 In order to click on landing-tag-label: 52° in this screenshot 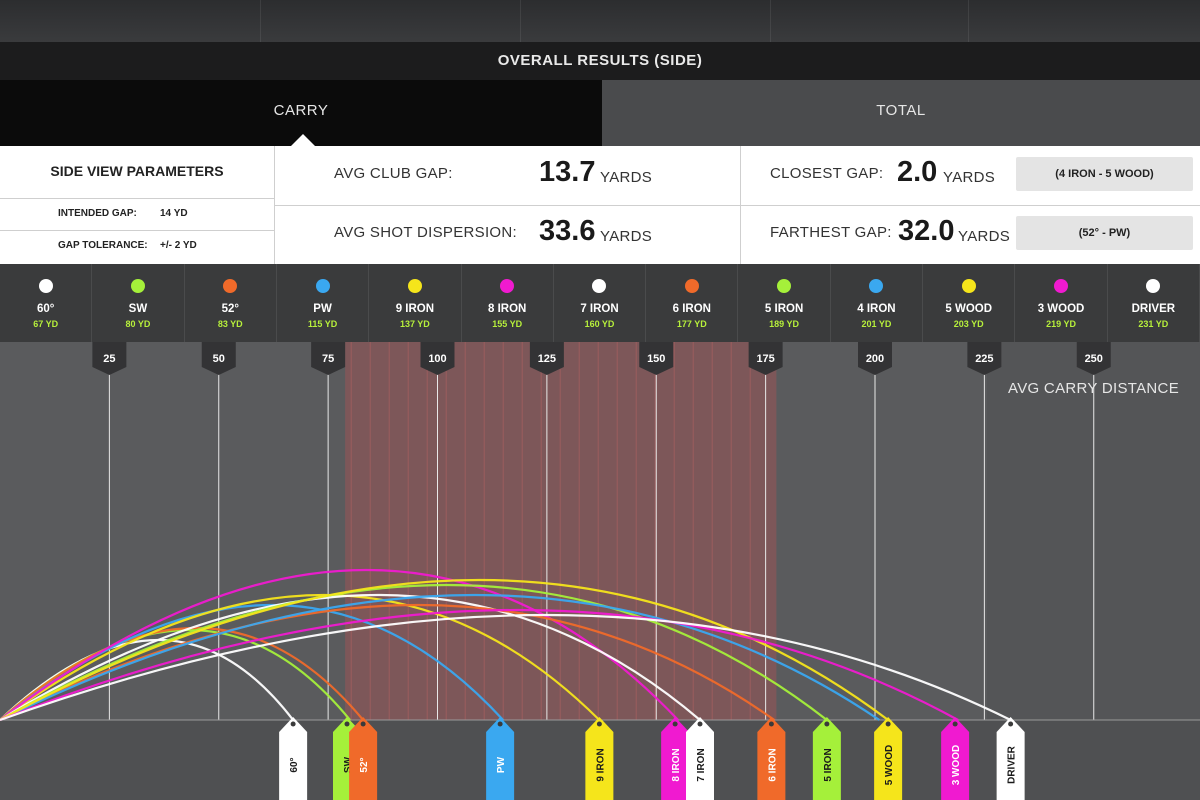, I will do `click(364, 764)`.